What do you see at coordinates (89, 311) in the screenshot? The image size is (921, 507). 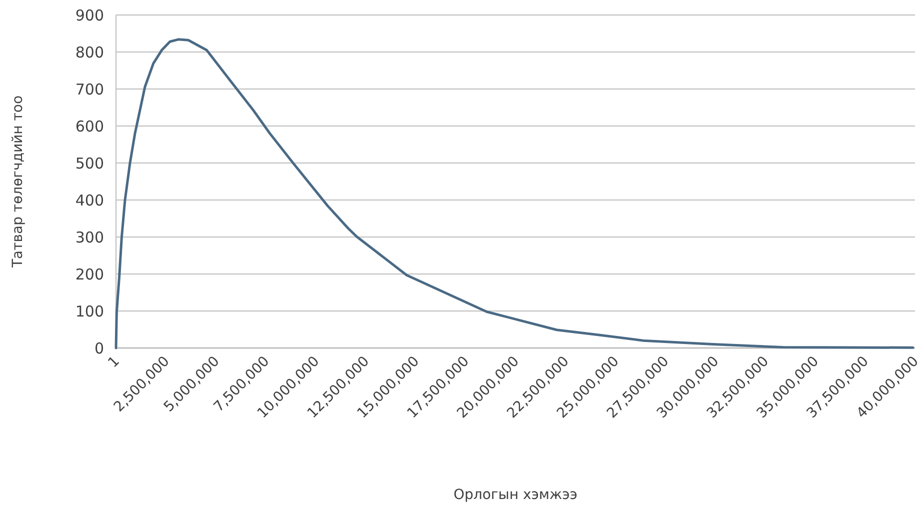 I see `y-tick-label: 100` at bounding box center [89, 311].